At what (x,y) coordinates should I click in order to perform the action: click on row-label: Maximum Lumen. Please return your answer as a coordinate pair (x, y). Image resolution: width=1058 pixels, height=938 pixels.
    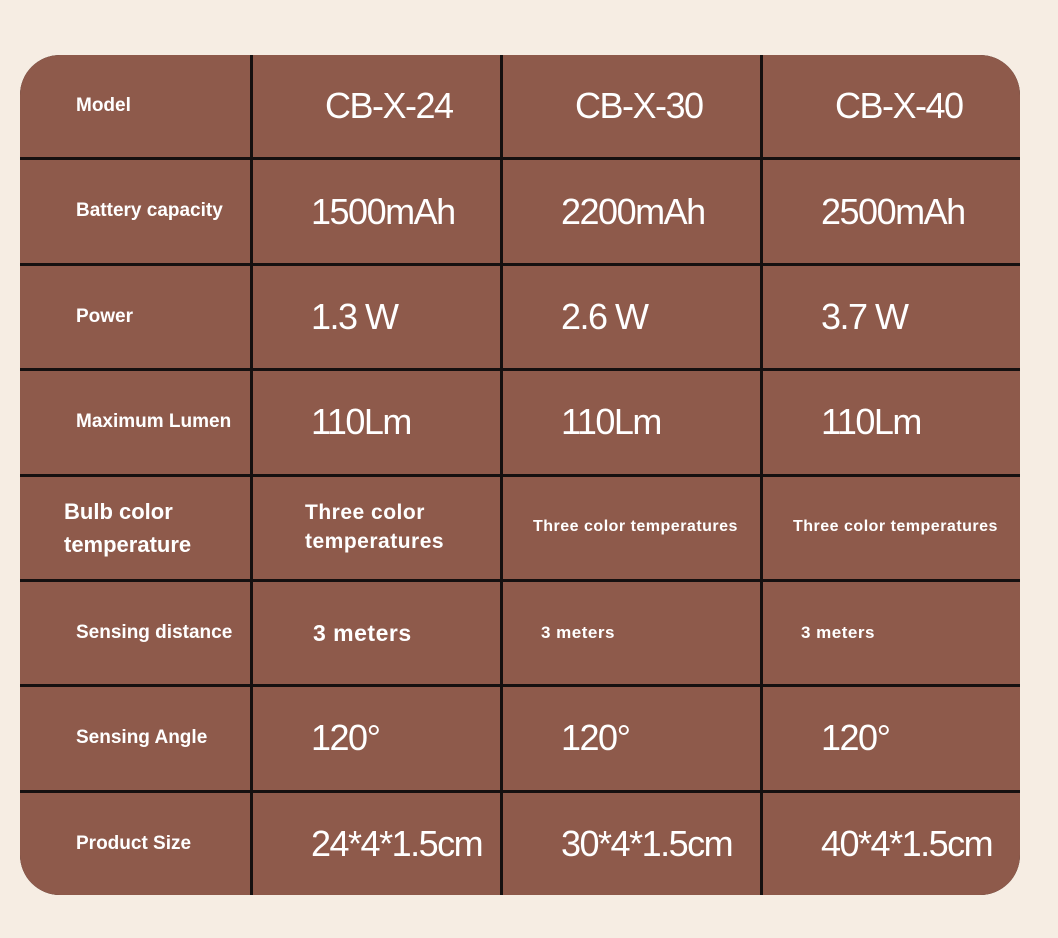
    Looking at the image, I should click on (135, 422).